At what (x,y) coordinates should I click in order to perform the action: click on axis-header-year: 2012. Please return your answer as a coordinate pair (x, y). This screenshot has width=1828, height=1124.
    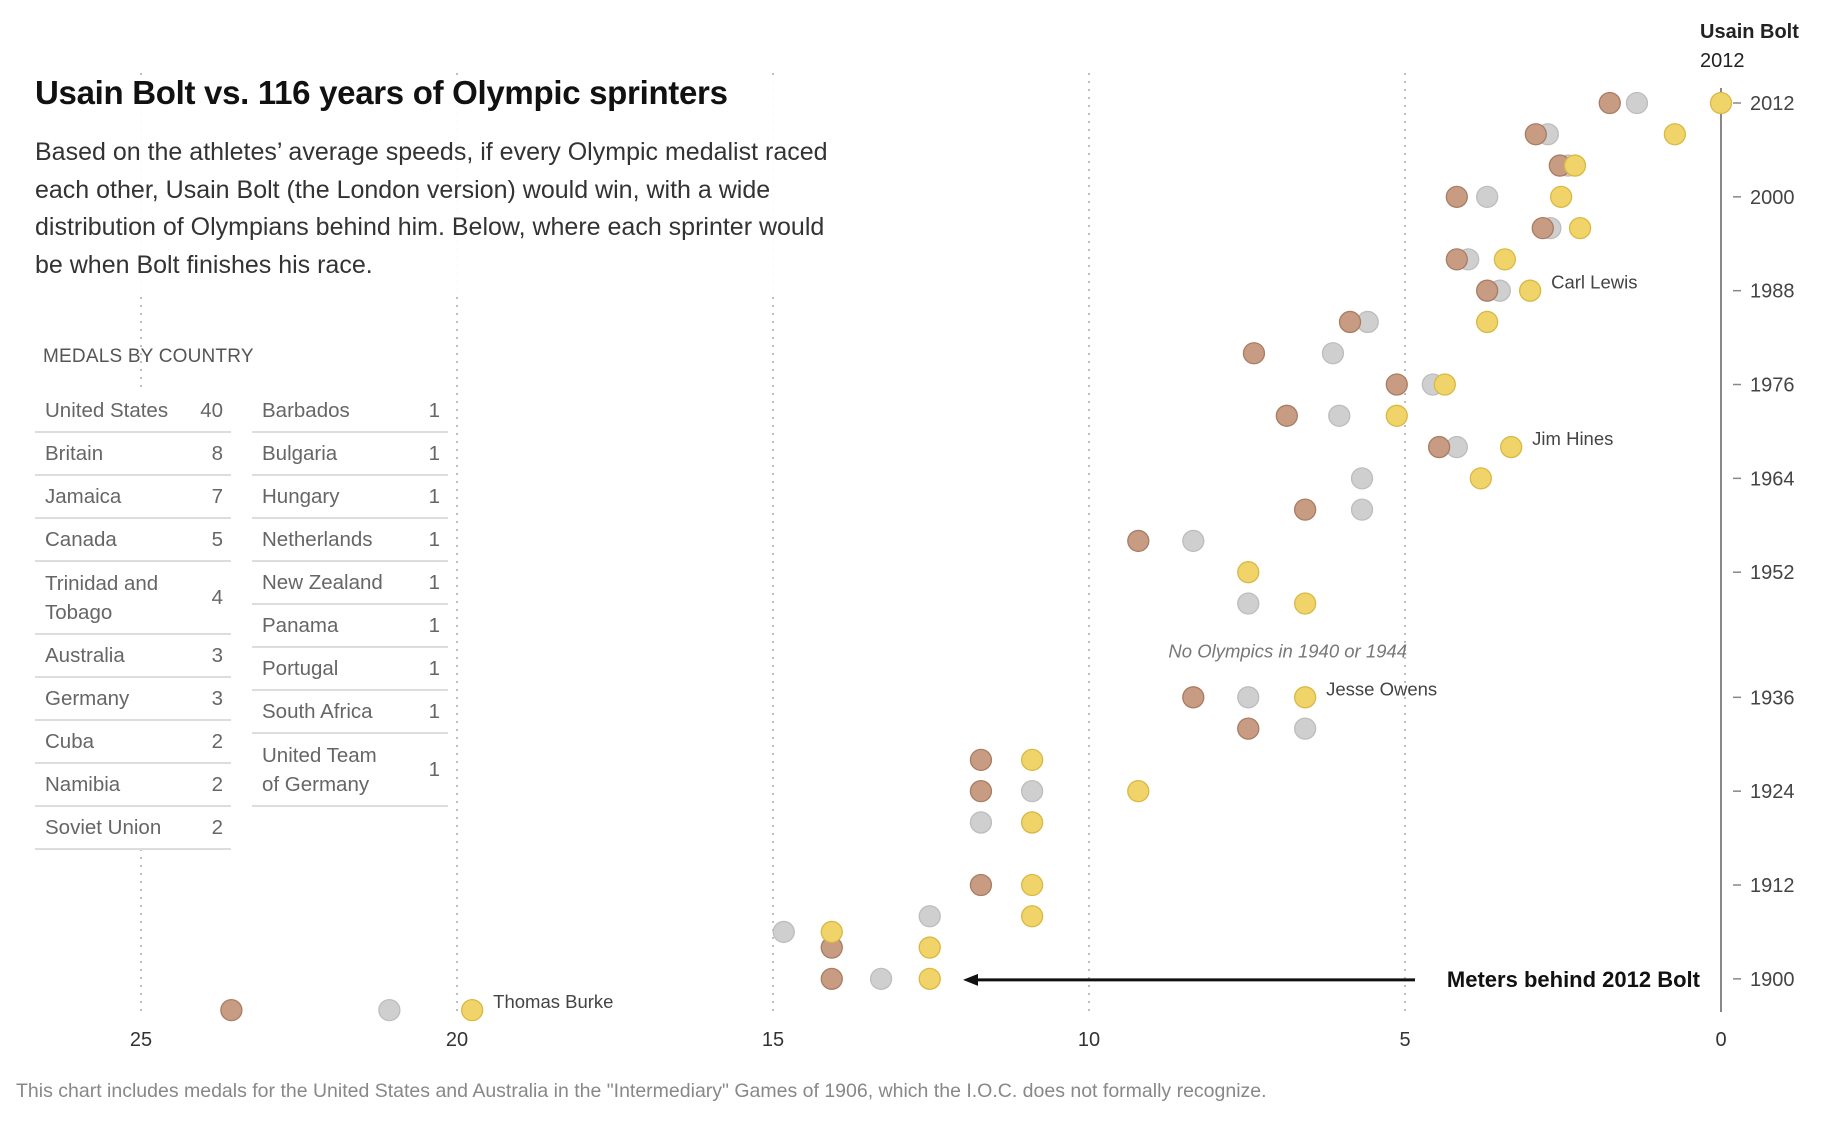
    Looking at the image, I should click on (1722, 61).